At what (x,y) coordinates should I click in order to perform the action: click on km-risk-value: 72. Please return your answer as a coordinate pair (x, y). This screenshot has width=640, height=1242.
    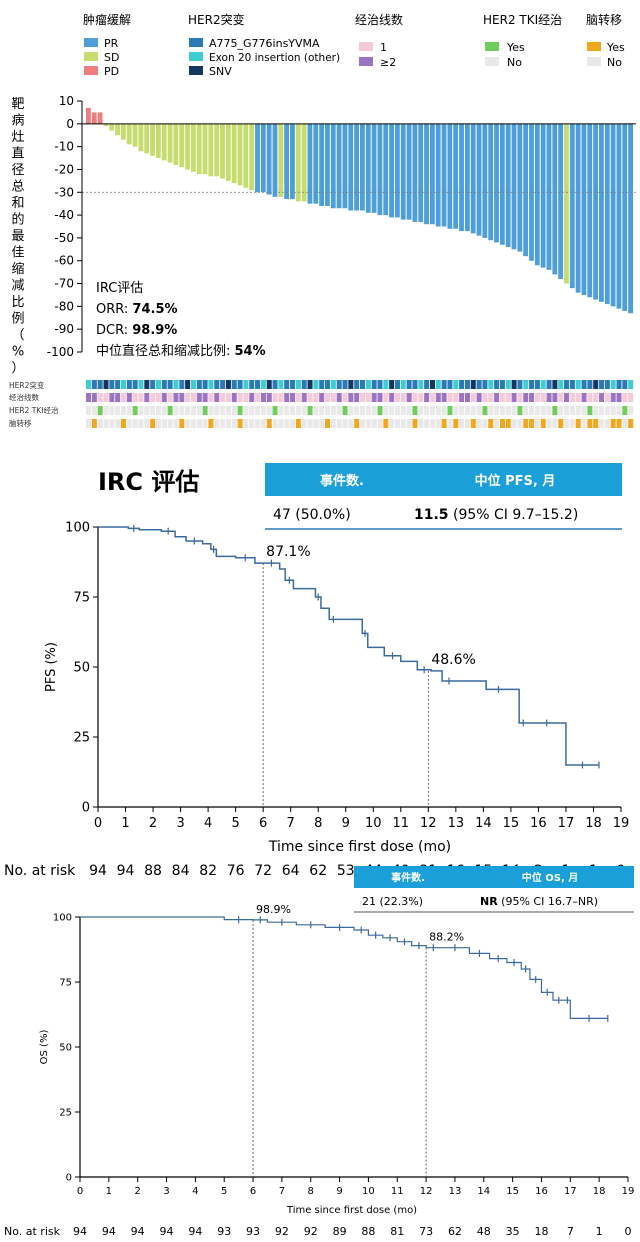
    Looking at the image, I should click on (263, 871).